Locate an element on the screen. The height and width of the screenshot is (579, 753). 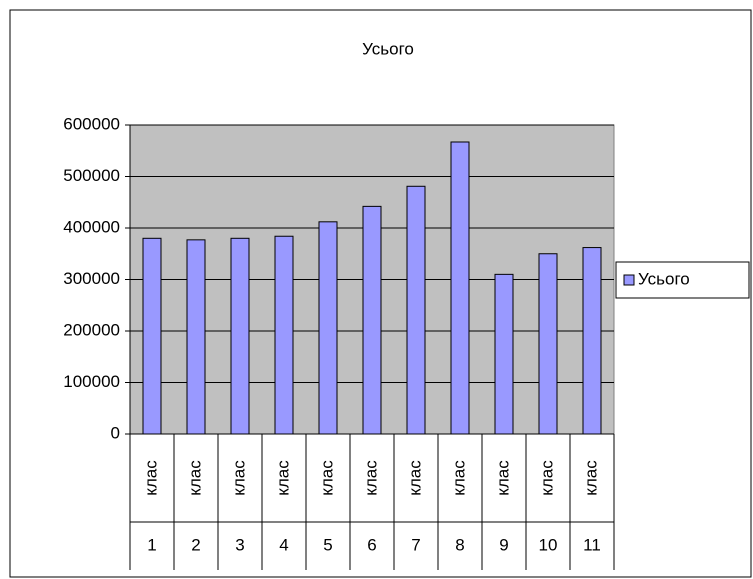
y-tick-label: 400000 is located at coordinates (91, 226).